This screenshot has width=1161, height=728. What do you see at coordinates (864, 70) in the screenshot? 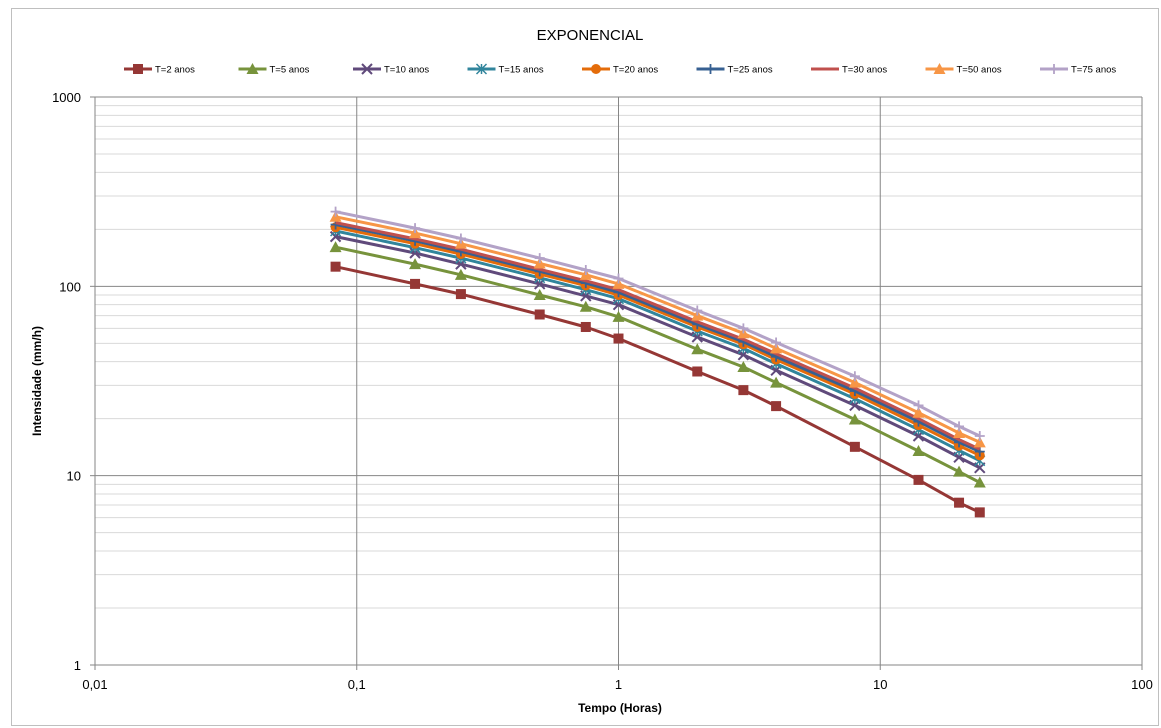
I see `legend-label: T=30 anos` at bounding box center [864, 70].